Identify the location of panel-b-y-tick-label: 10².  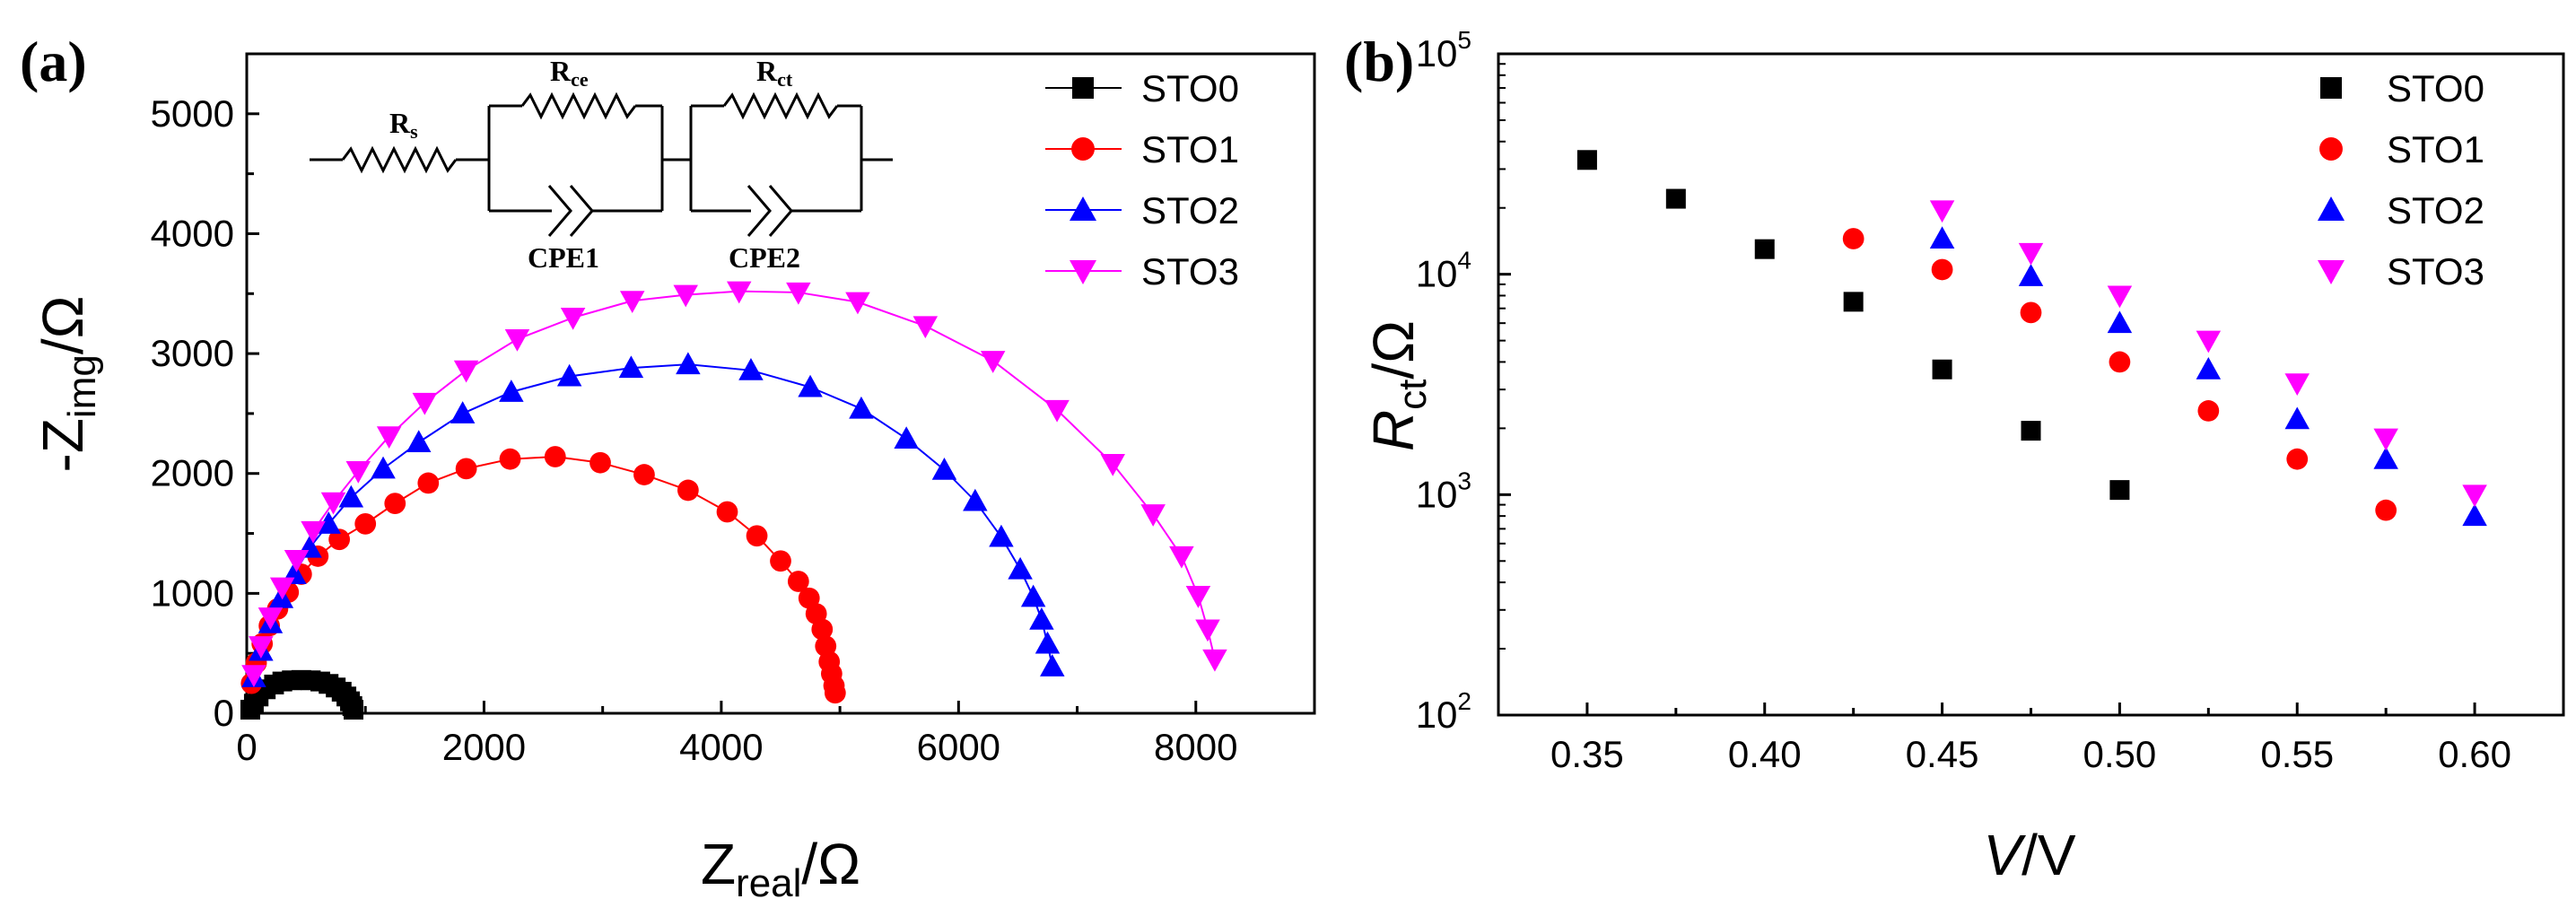
(1444, 711).